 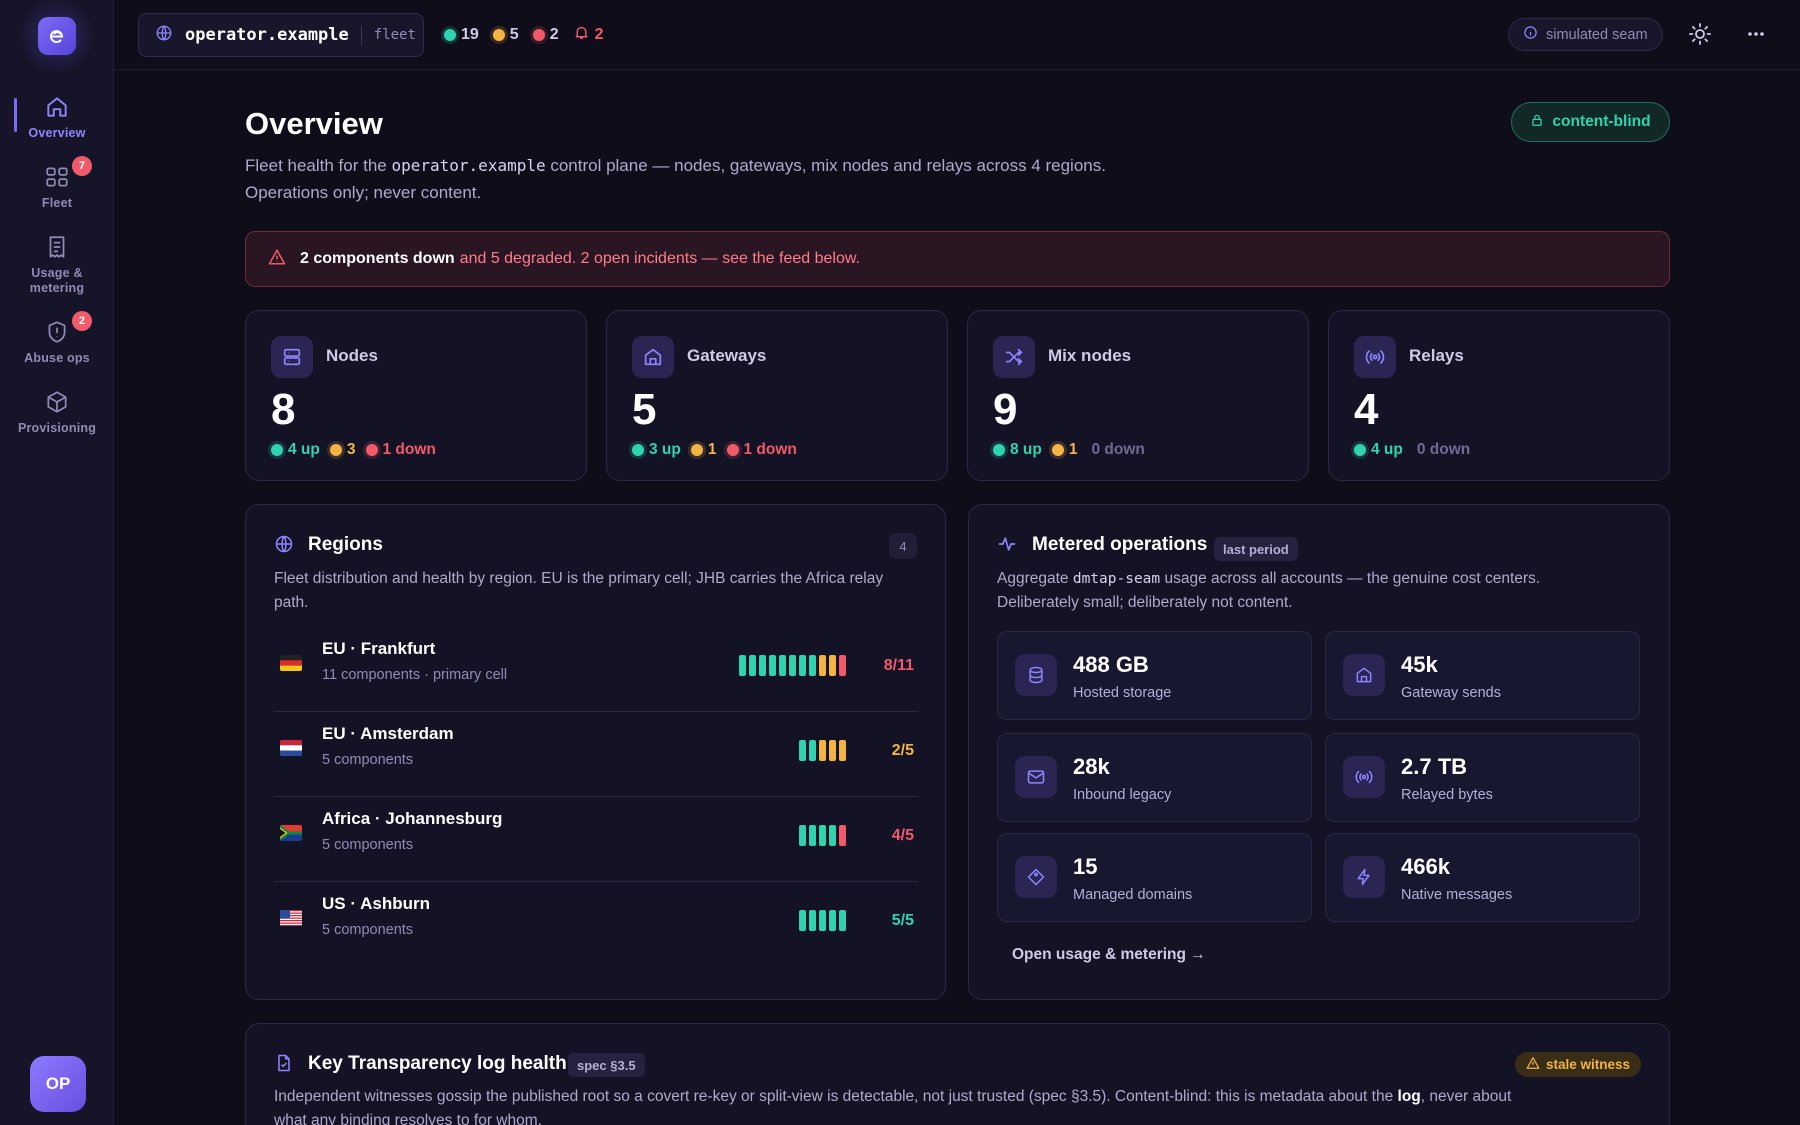 What do you see at coordinates (596, 924) in the screenshot?
I see `region-row-ashburn: US · Ashburn 5 components 5/5` at bounding box center [596, 924].